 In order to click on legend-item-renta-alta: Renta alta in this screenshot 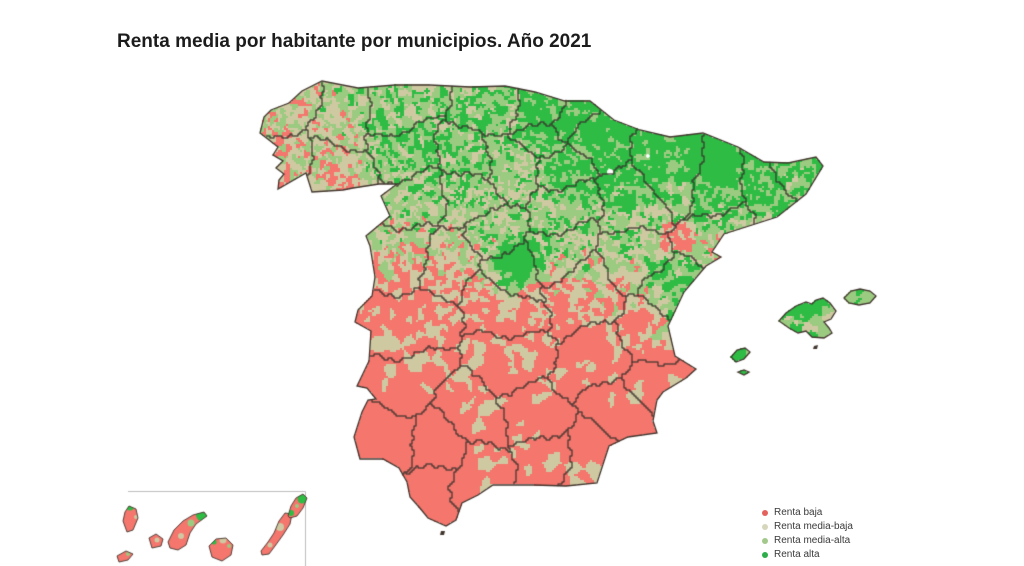, I will do `click(807, 555)`.